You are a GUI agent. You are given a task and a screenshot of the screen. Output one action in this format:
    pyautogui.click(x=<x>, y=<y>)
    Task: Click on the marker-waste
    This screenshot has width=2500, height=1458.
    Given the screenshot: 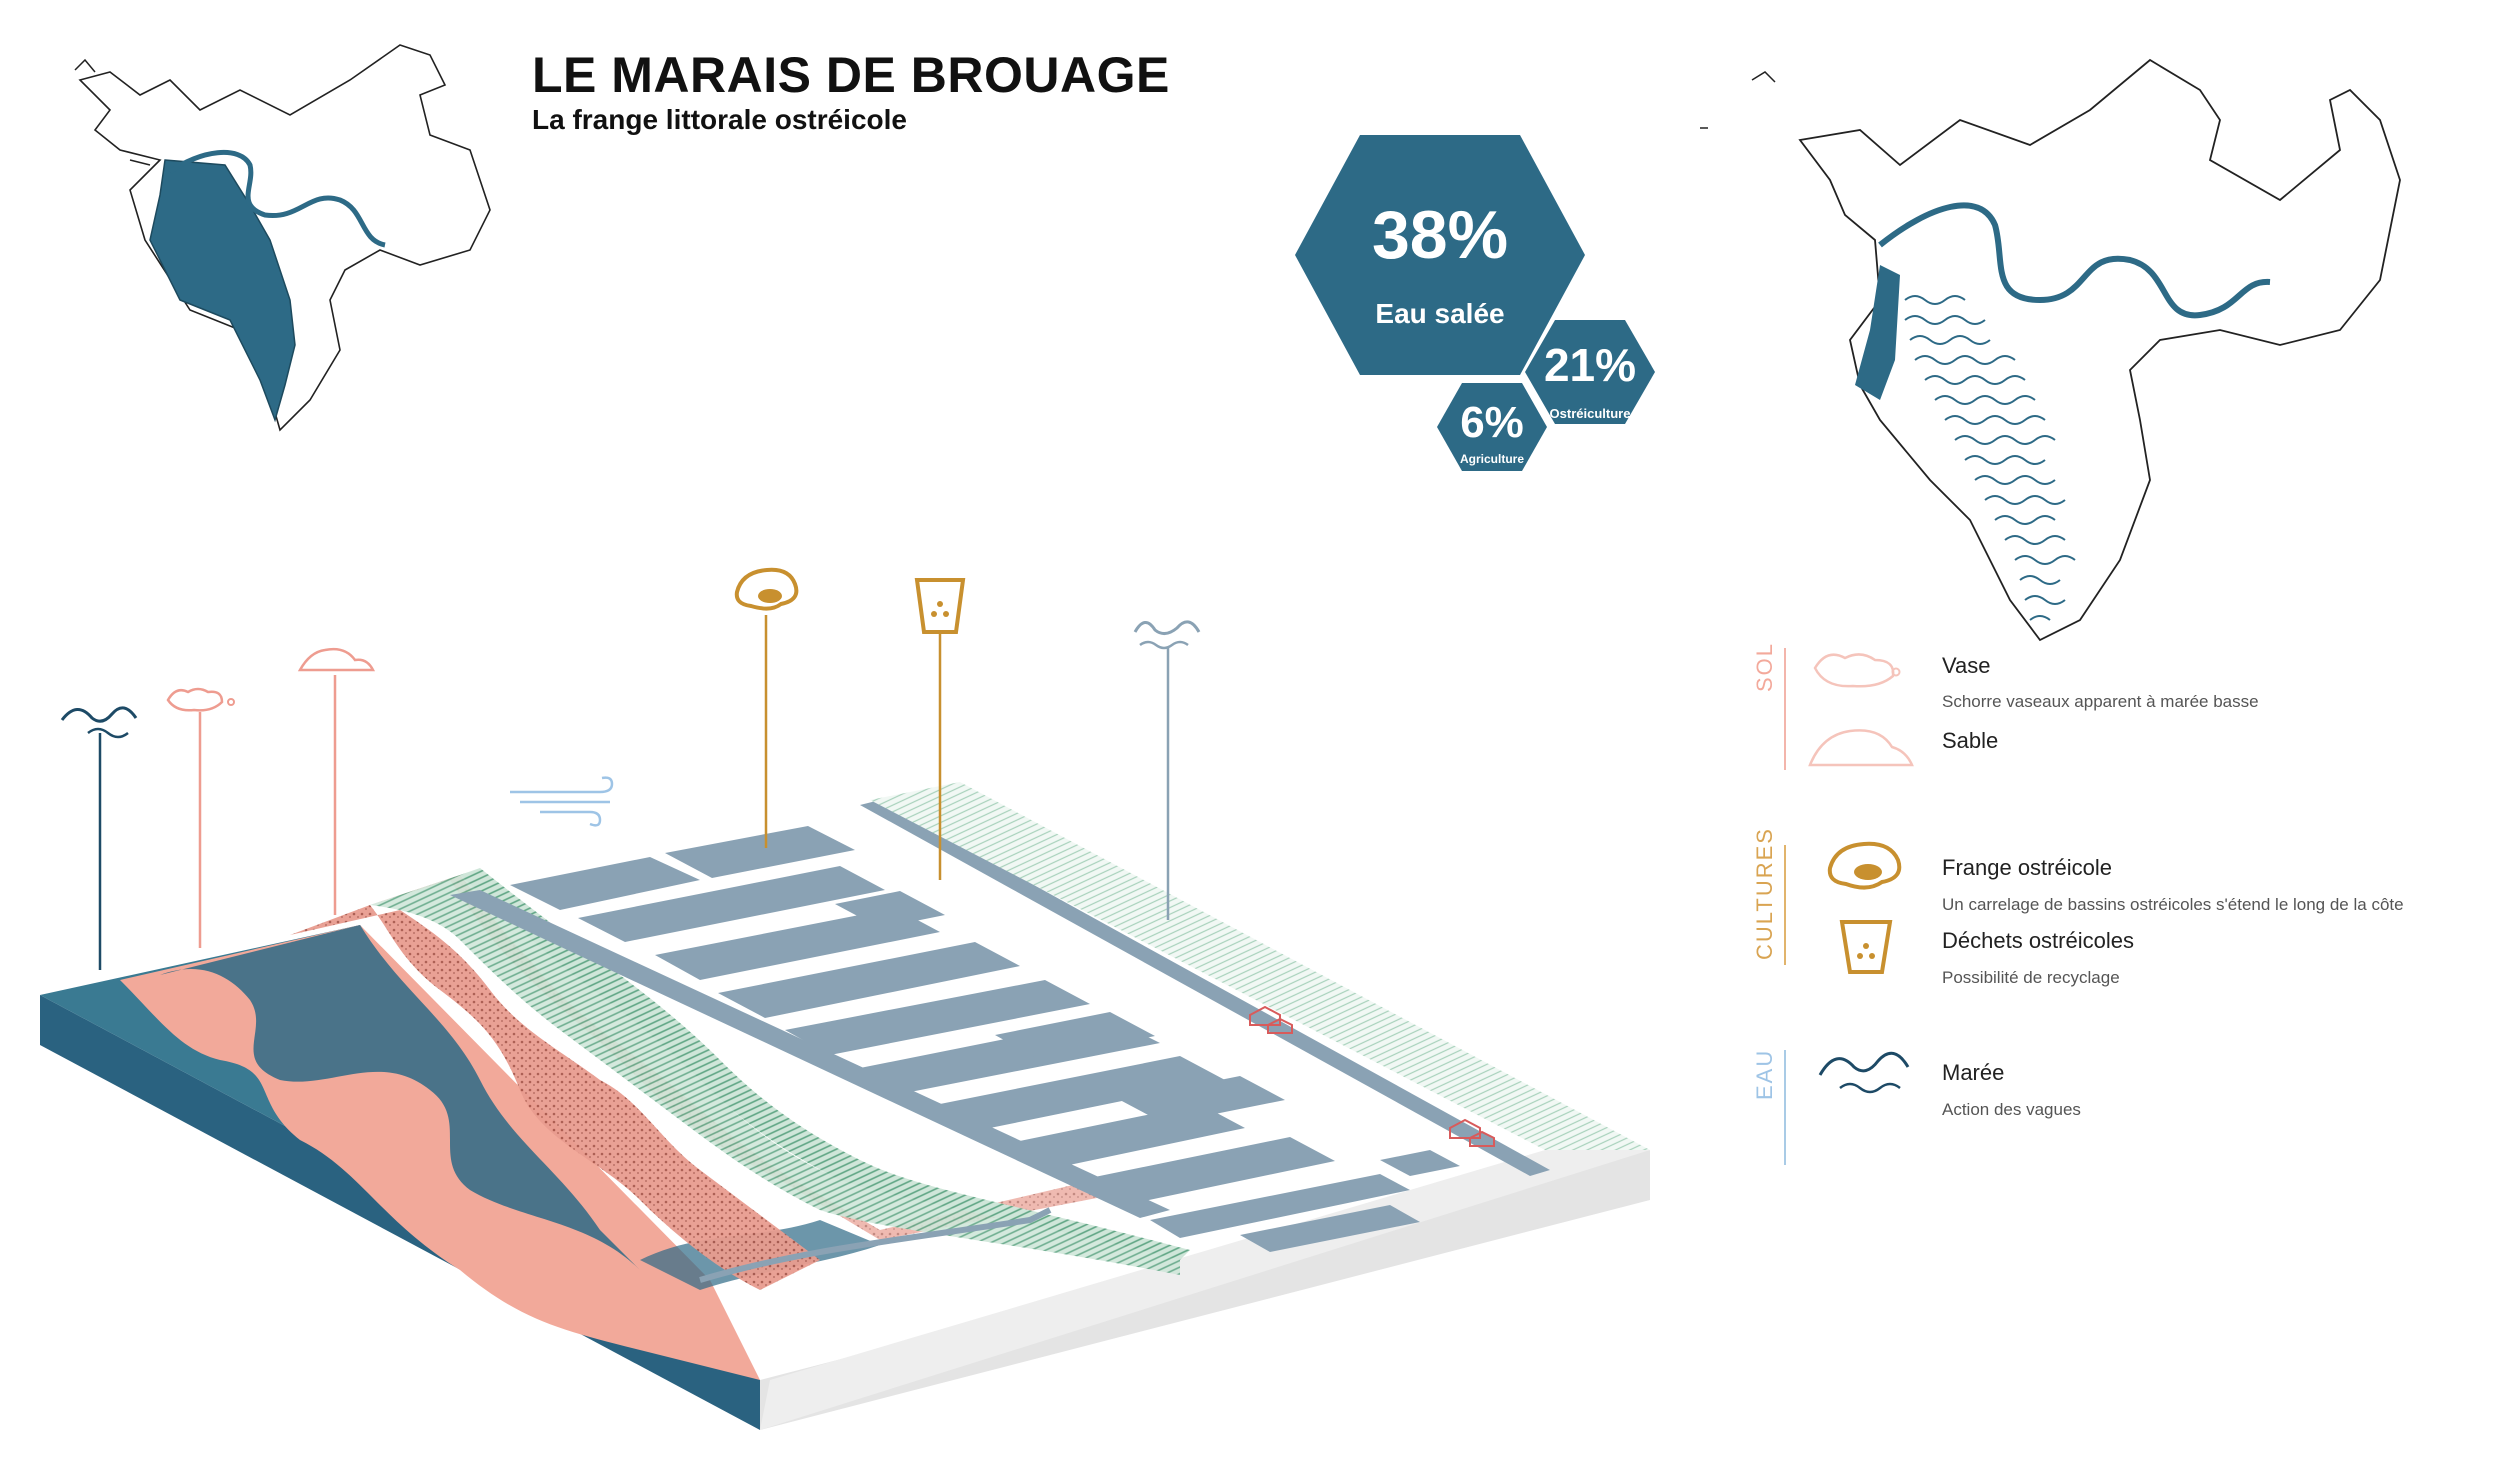 What is the action you would take?
    pyautogui.click(x=940, y=729)
    